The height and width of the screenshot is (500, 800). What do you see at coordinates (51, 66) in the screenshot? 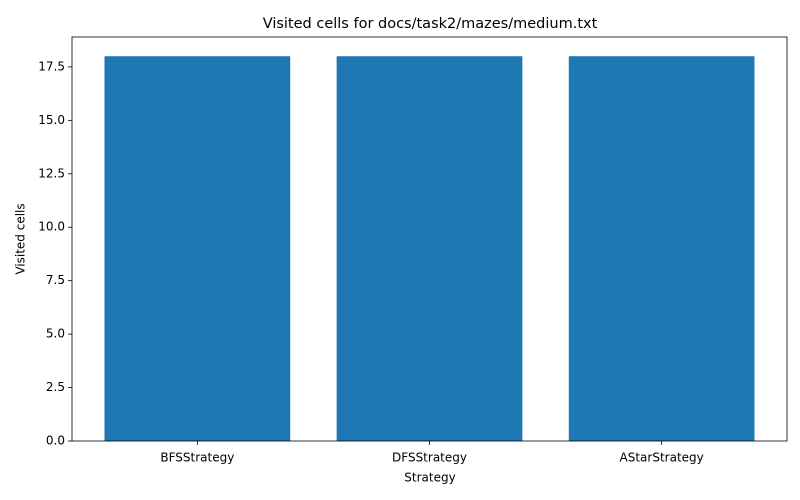
I see `y-tick-label: 17.5` at bounding box center [51, 66].